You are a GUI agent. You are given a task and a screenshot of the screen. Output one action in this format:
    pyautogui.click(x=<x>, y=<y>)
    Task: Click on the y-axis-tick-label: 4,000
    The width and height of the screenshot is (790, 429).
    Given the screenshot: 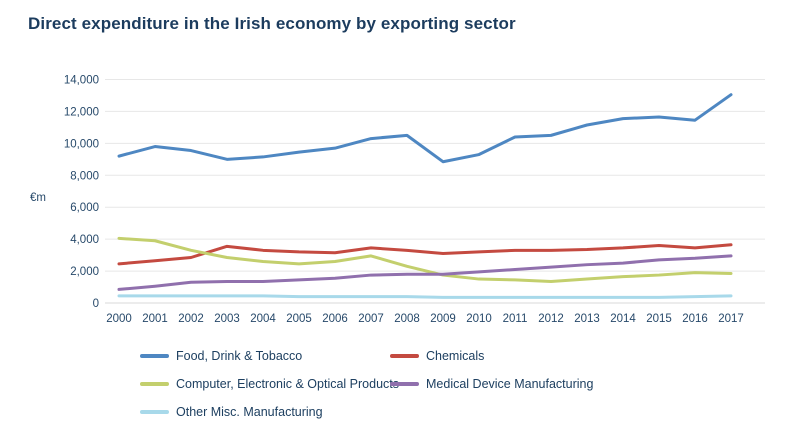 What is the action you would take?
    pyautogui.click(x=84, y=240)
    